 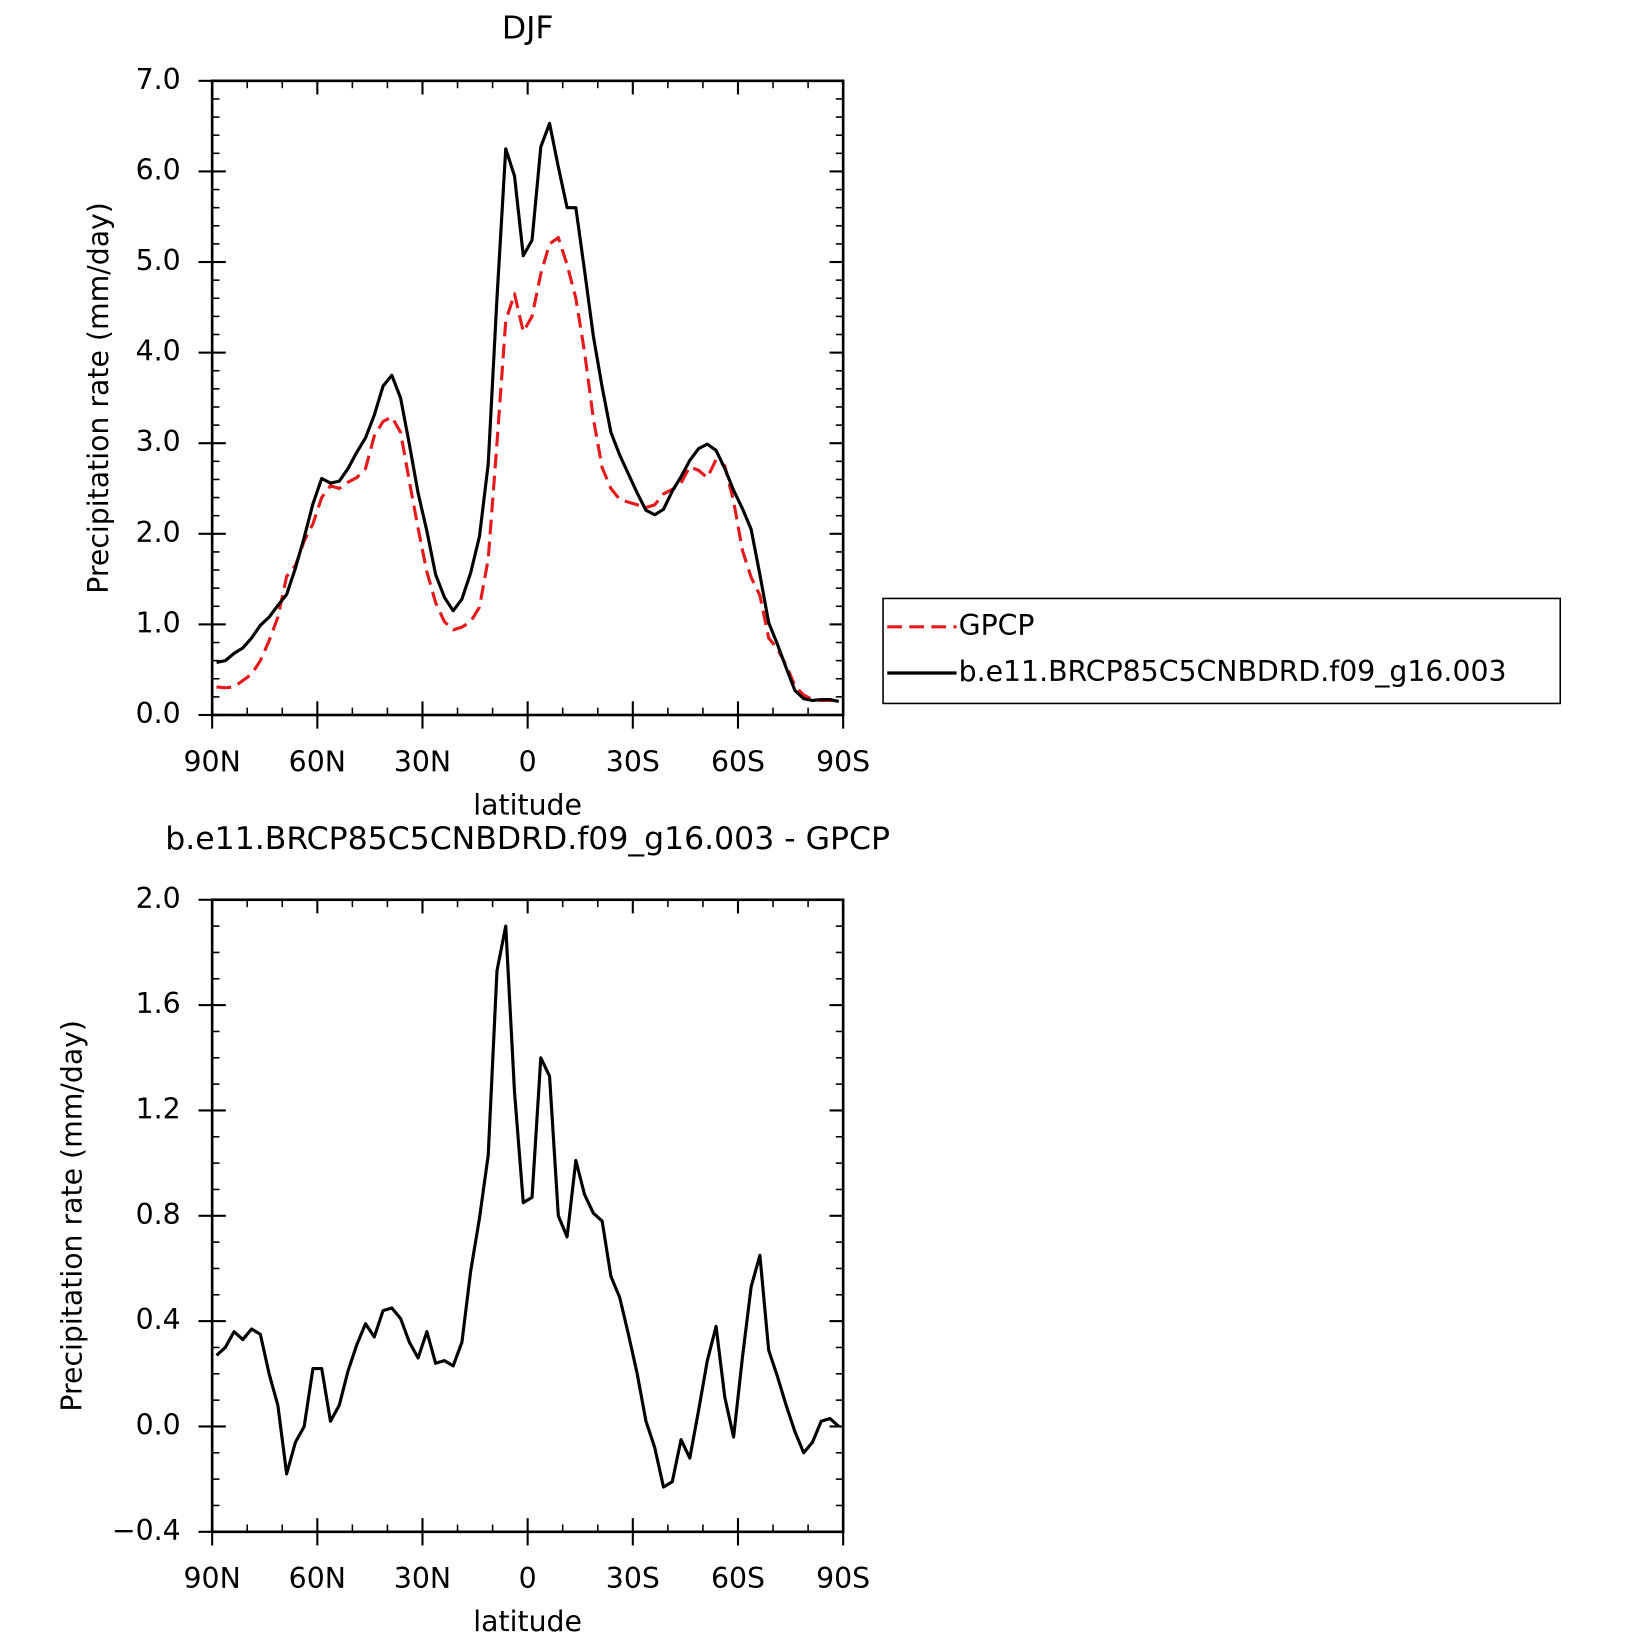 What do you see at coordinates (1233, 671) in the screenshot?
I see `legend-label: b.e11.BRCP85C5CNBDRD.f09_g16.003` at bounding box center [1233, 671].